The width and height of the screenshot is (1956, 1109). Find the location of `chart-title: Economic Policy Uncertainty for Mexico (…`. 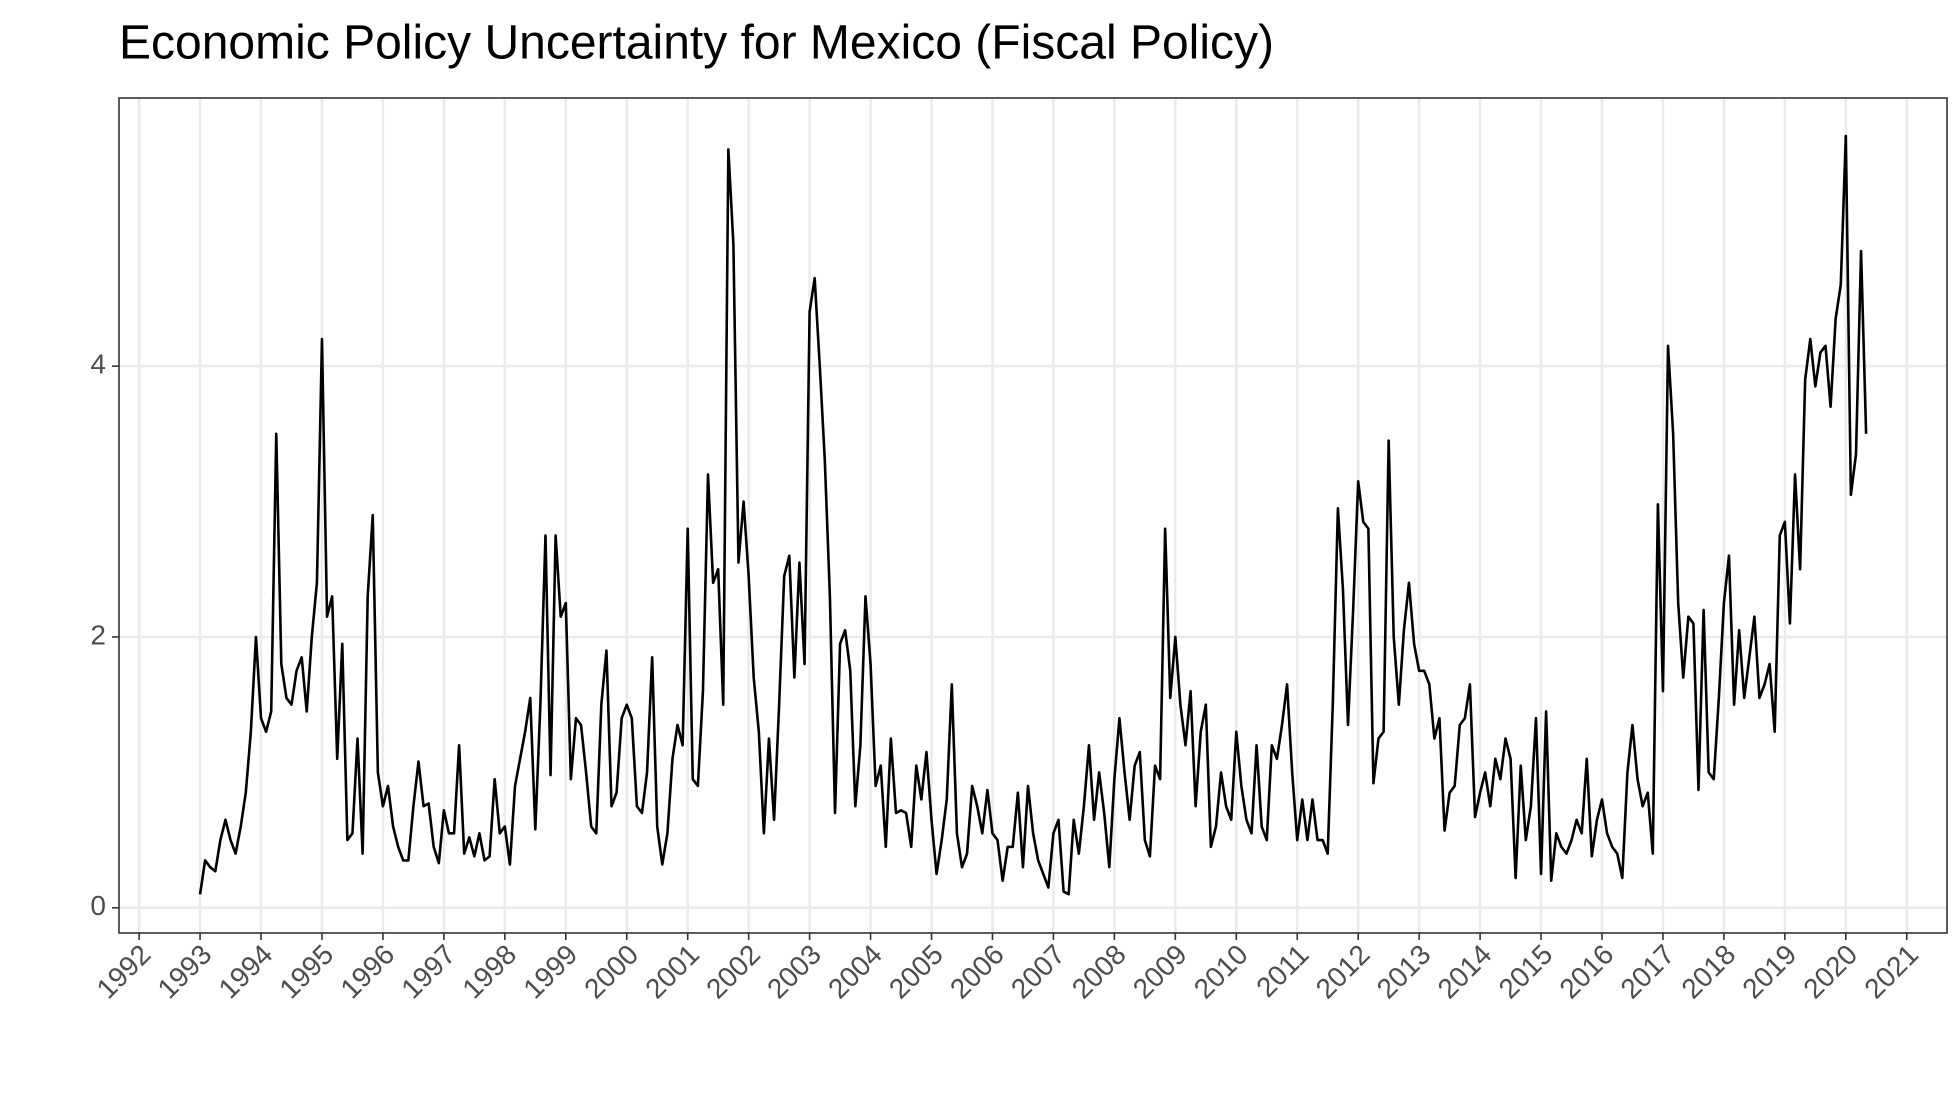

chart-title: Economic Policy Uncertainty for Mexico (… is located at coordinates (696, 43).